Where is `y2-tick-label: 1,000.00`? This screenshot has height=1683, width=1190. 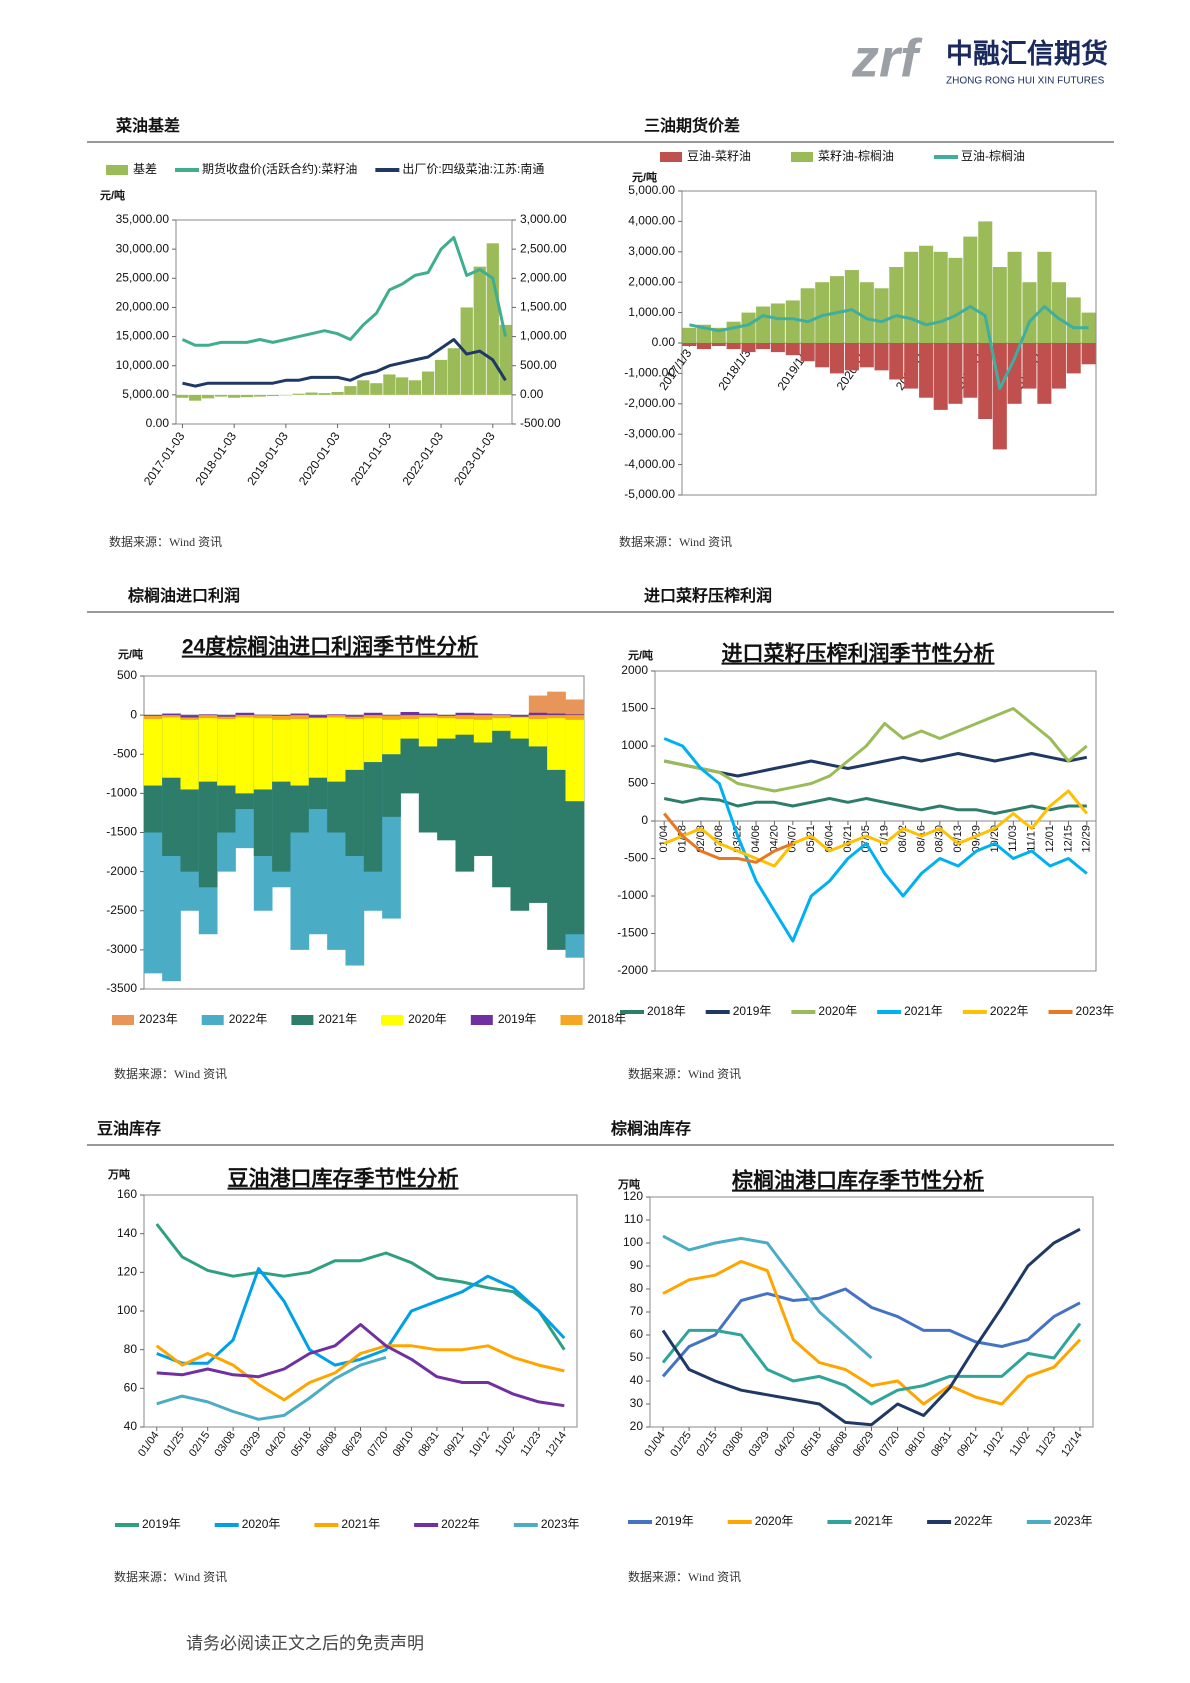 y2-tick-label: 1,000.00 is located at coordinates (543, 336).